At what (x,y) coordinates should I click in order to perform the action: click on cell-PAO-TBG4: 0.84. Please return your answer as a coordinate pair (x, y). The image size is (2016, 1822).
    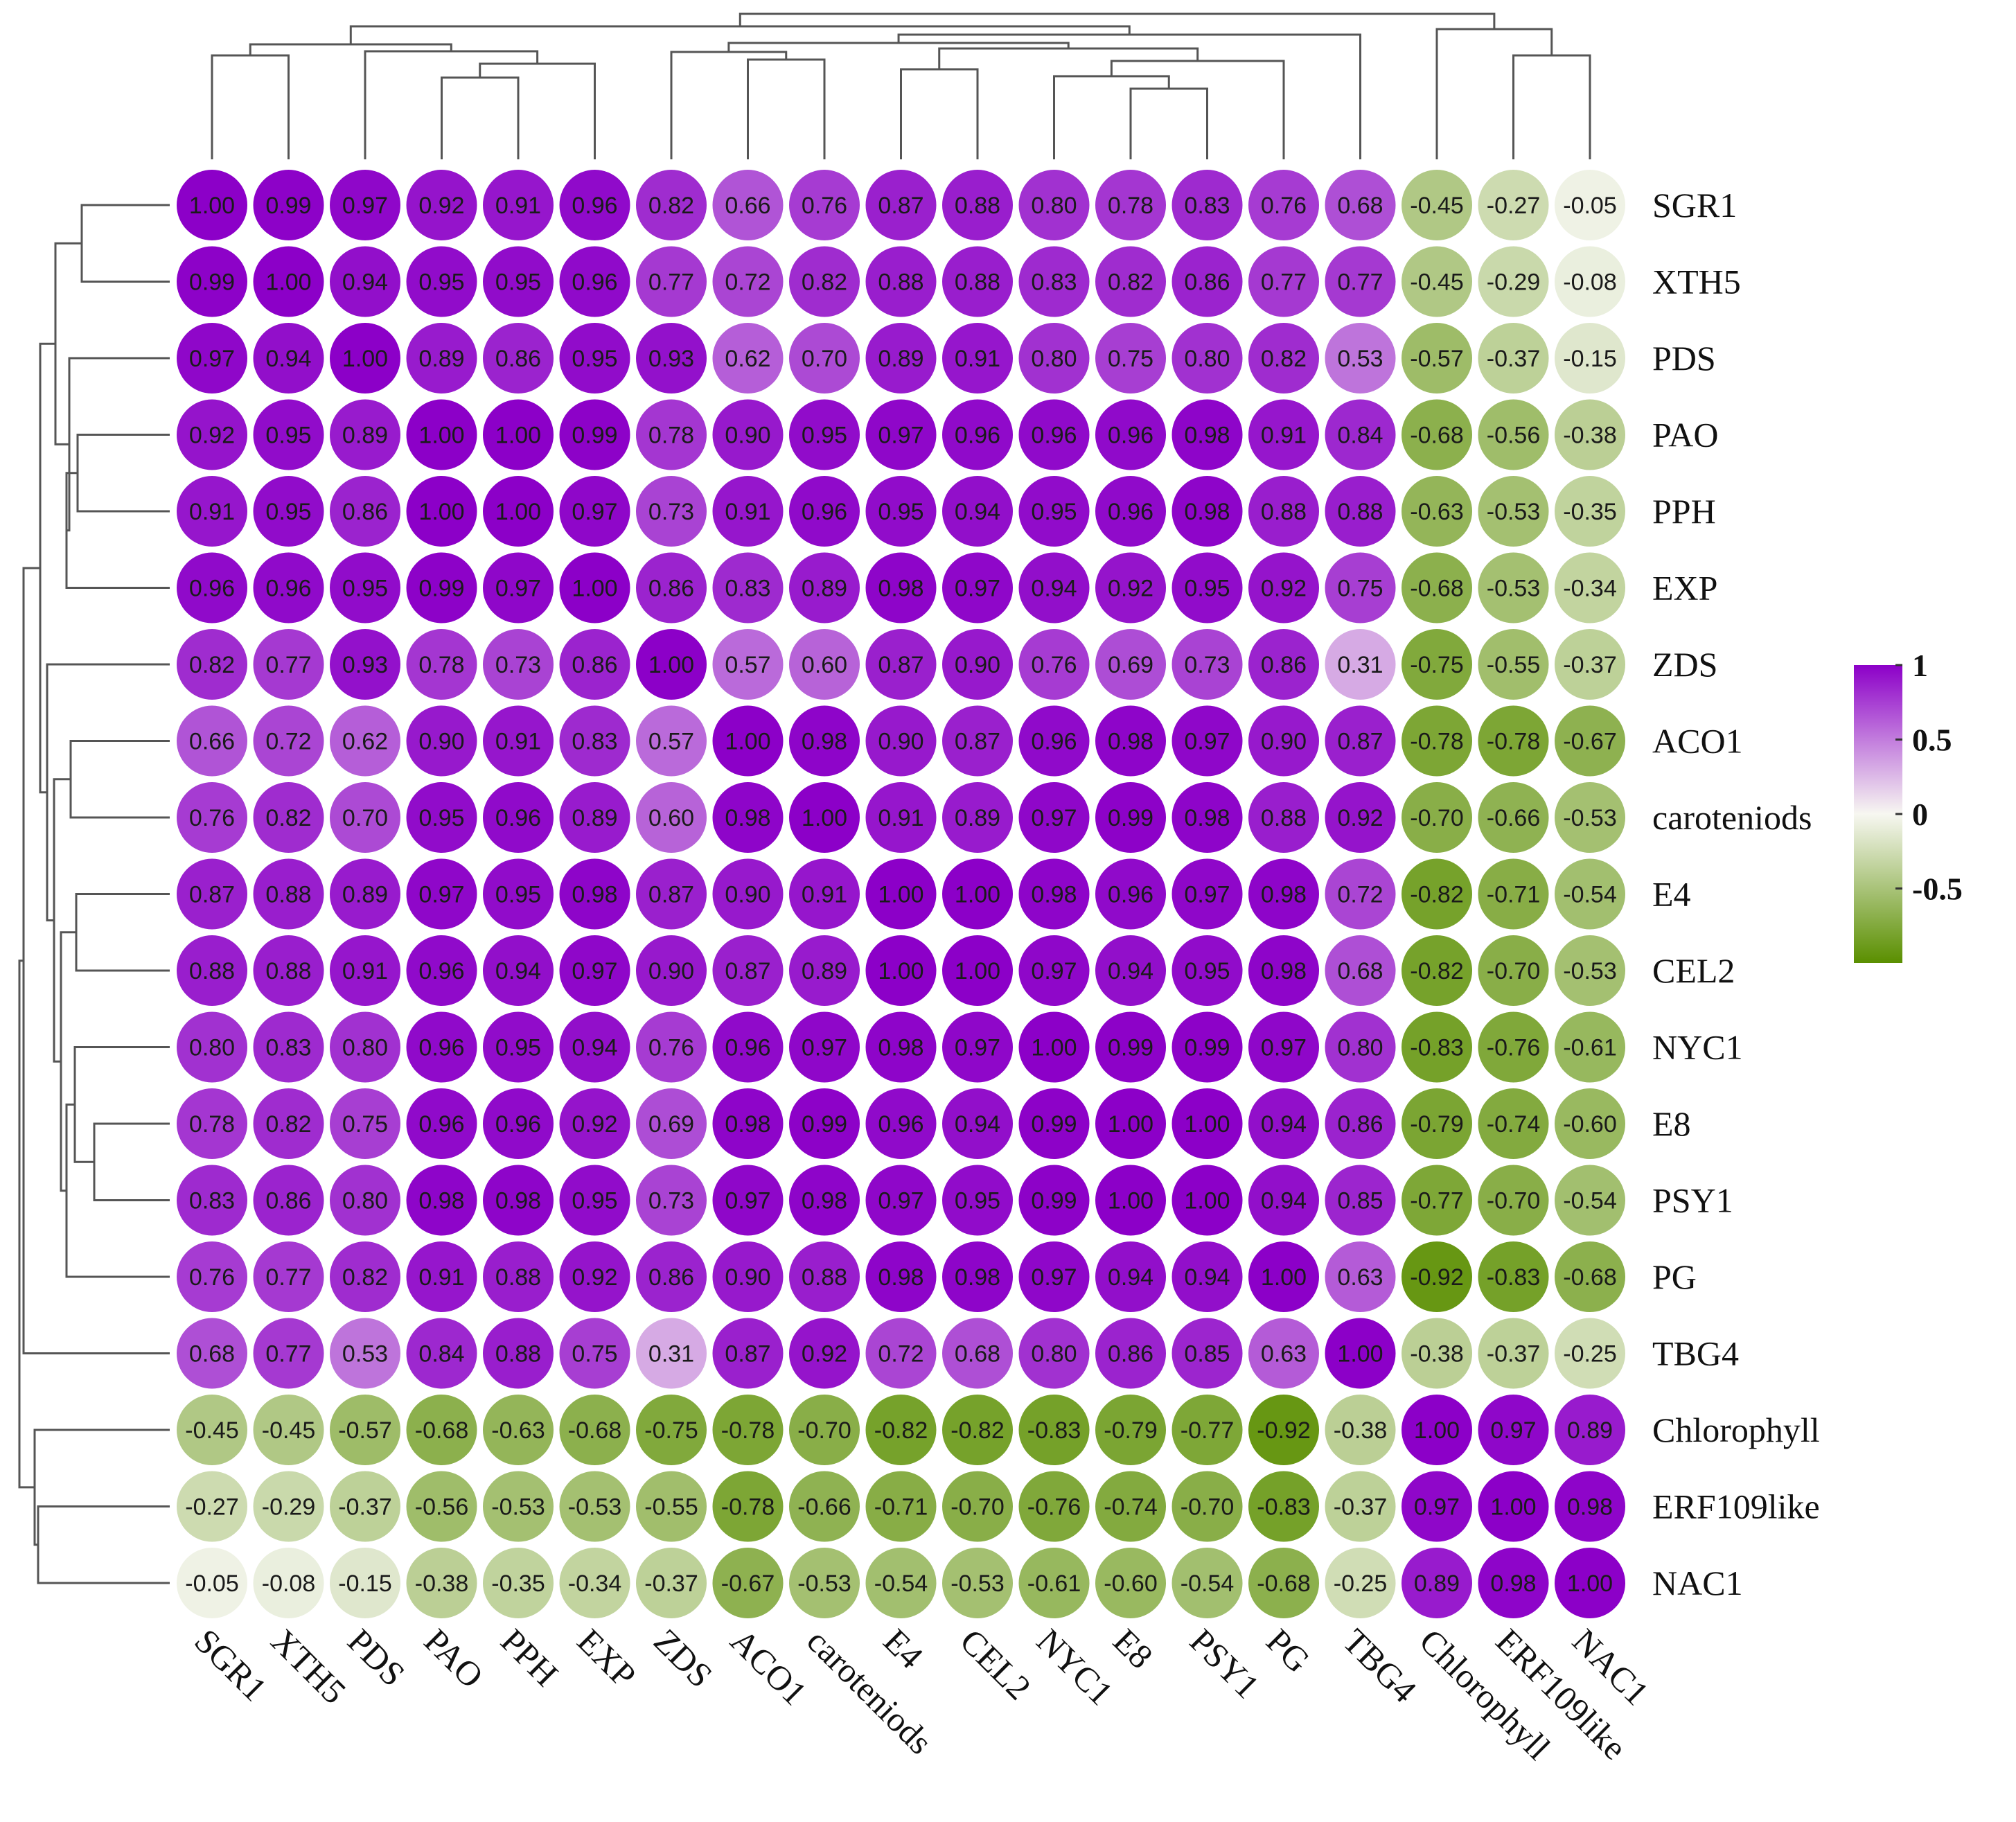
    Looking at the image, I should click on (1360, 434).